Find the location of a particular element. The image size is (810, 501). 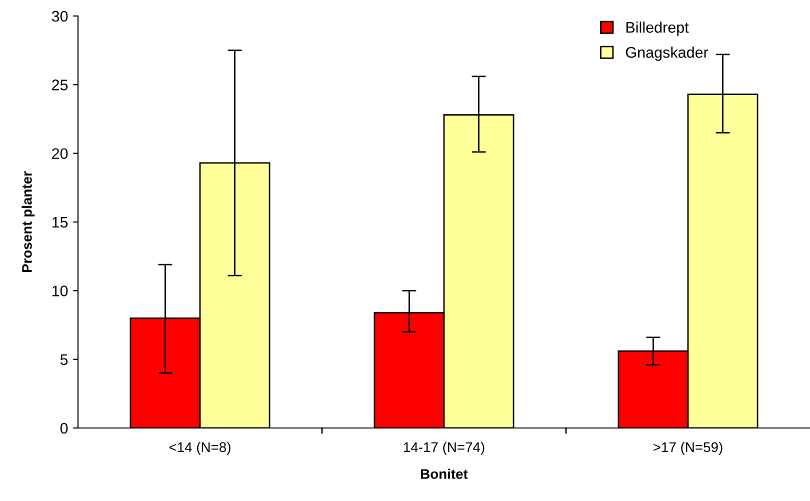

y-tick-label: 25 is located at coordinates (60, 85).